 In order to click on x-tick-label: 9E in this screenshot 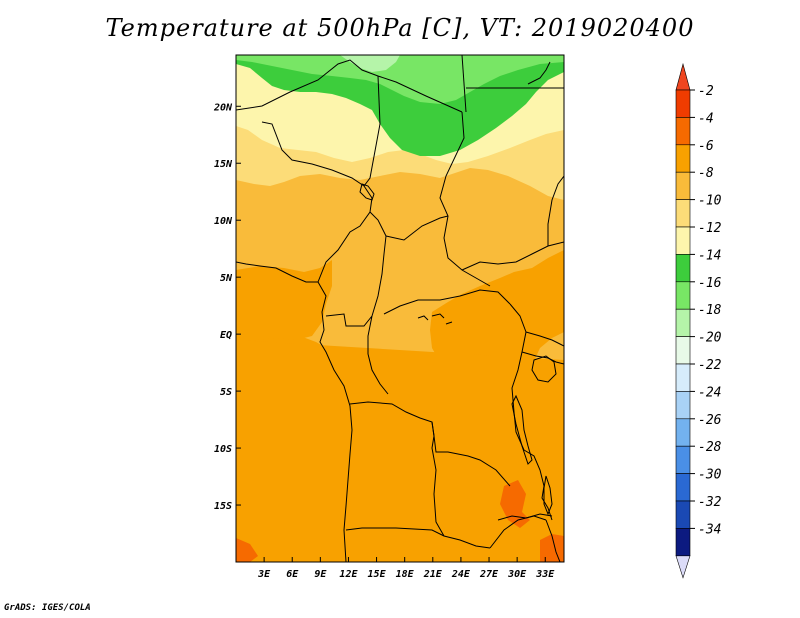, I will do `click(320, 574)`.